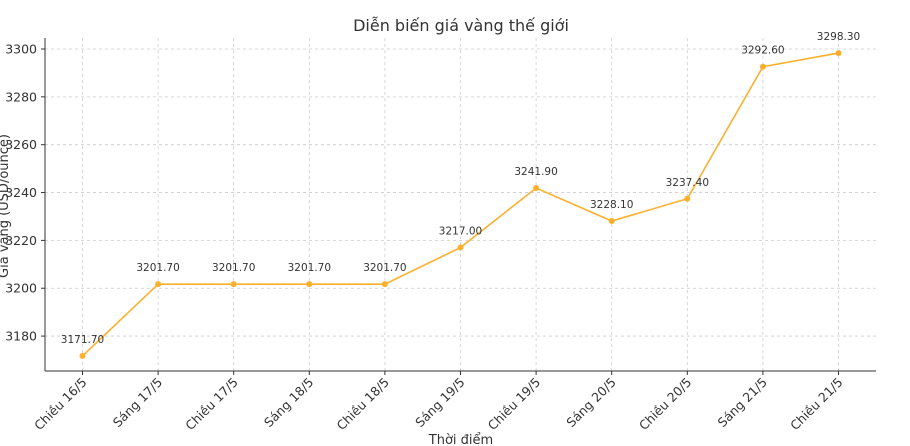  Describe the element at coordinates (762, 51) in the screenshot. I see `data-label: 3292.60` at that location.